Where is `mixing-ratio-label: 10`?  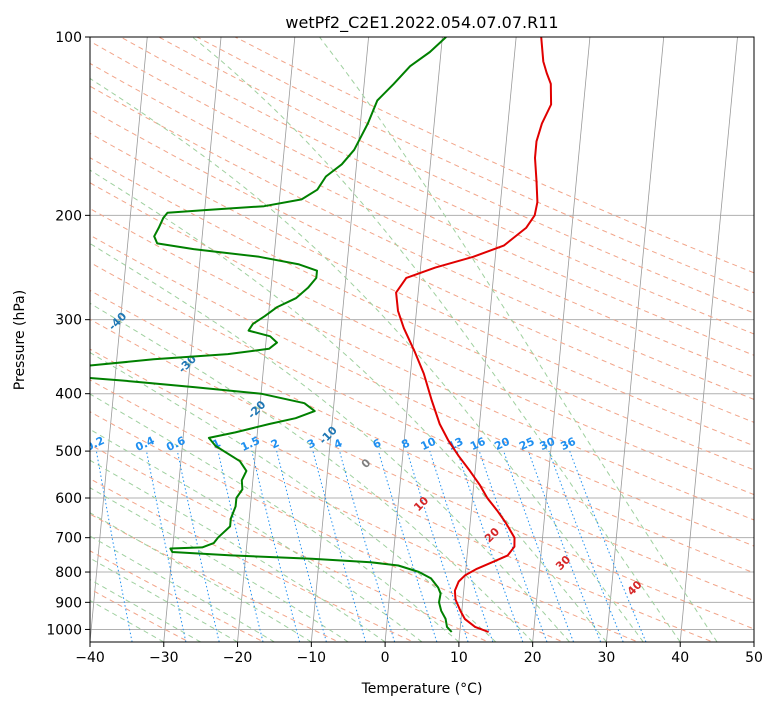 mixing-ratio-label: 10 is located at coordinates (429, 444).